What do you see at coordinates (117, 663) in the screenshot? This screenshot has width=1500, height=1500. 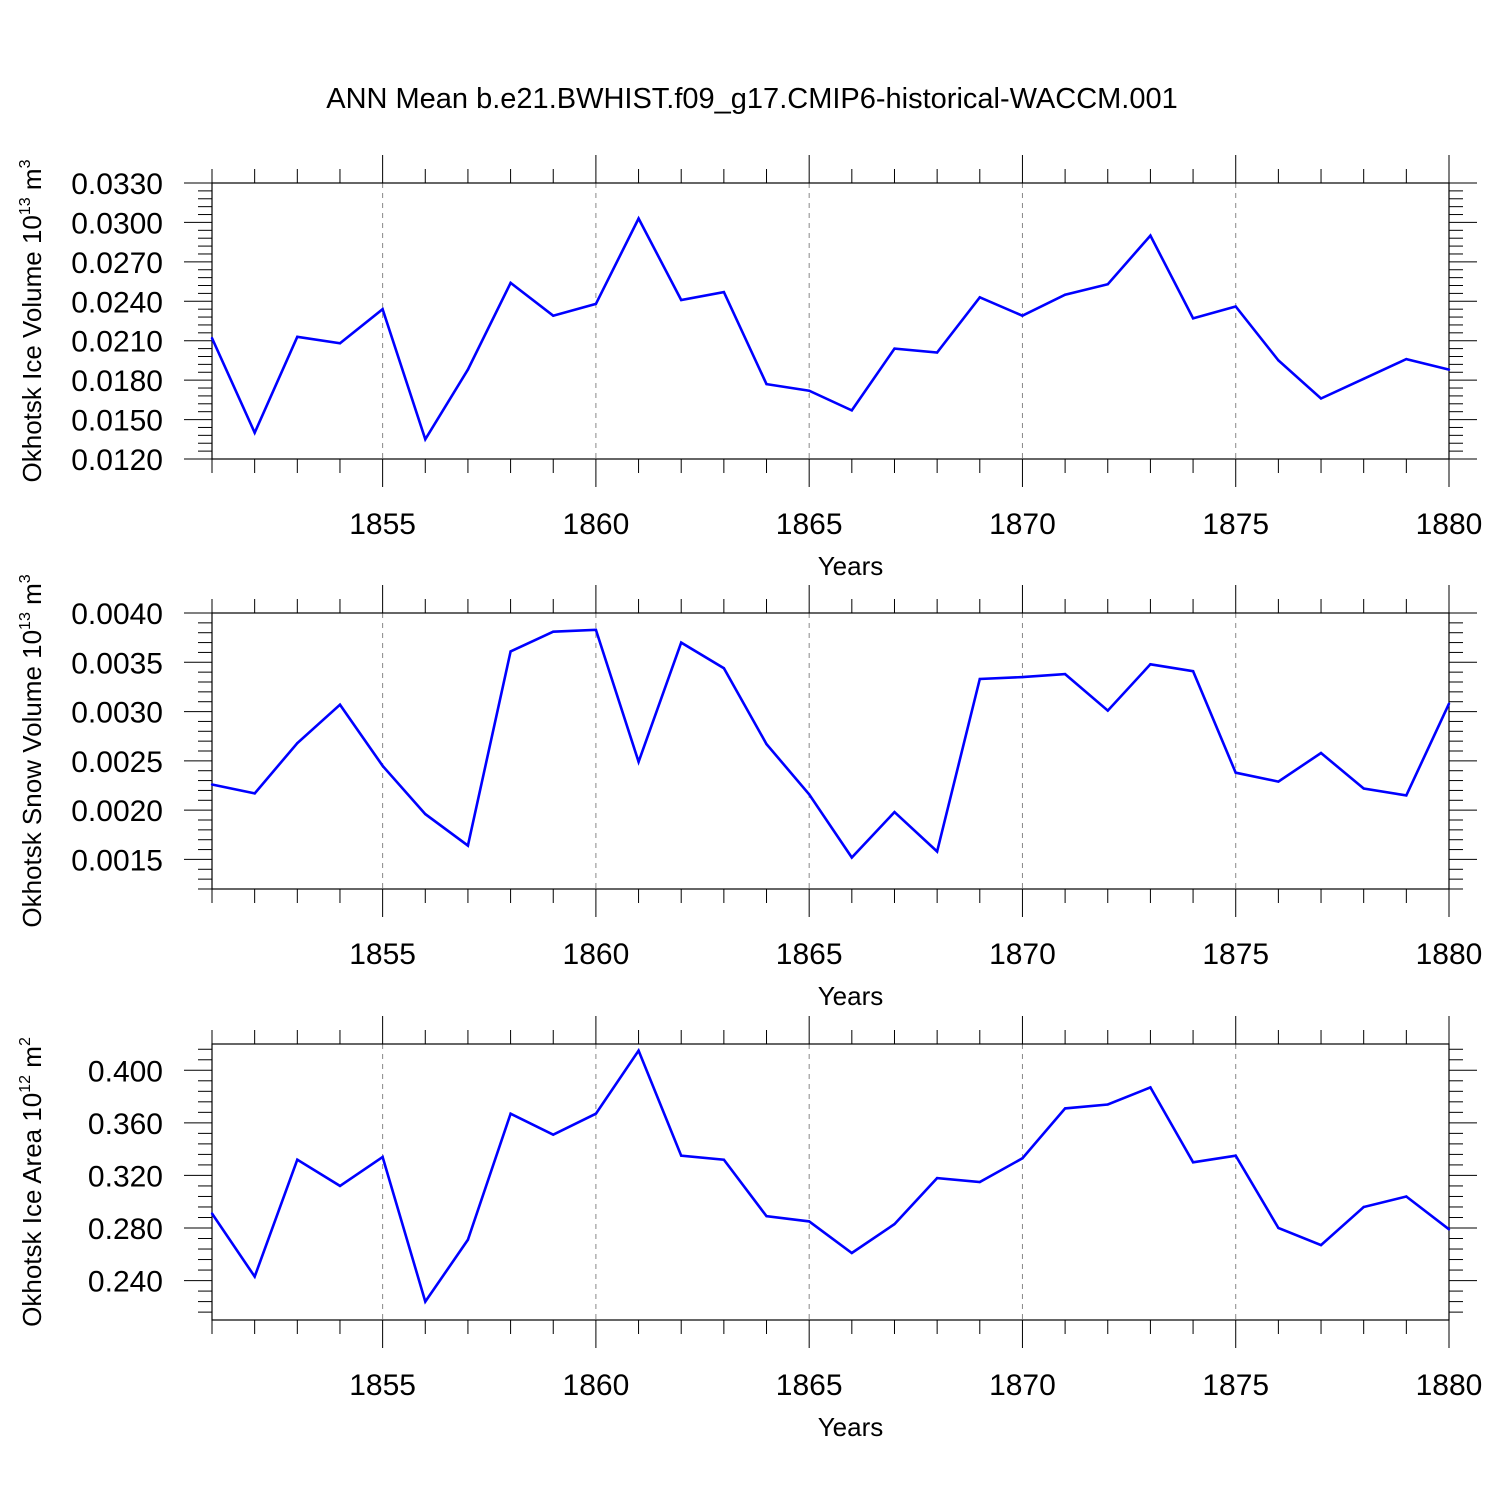 I see `y-tick-label: 0.0035` at bounding box center [117, 663].